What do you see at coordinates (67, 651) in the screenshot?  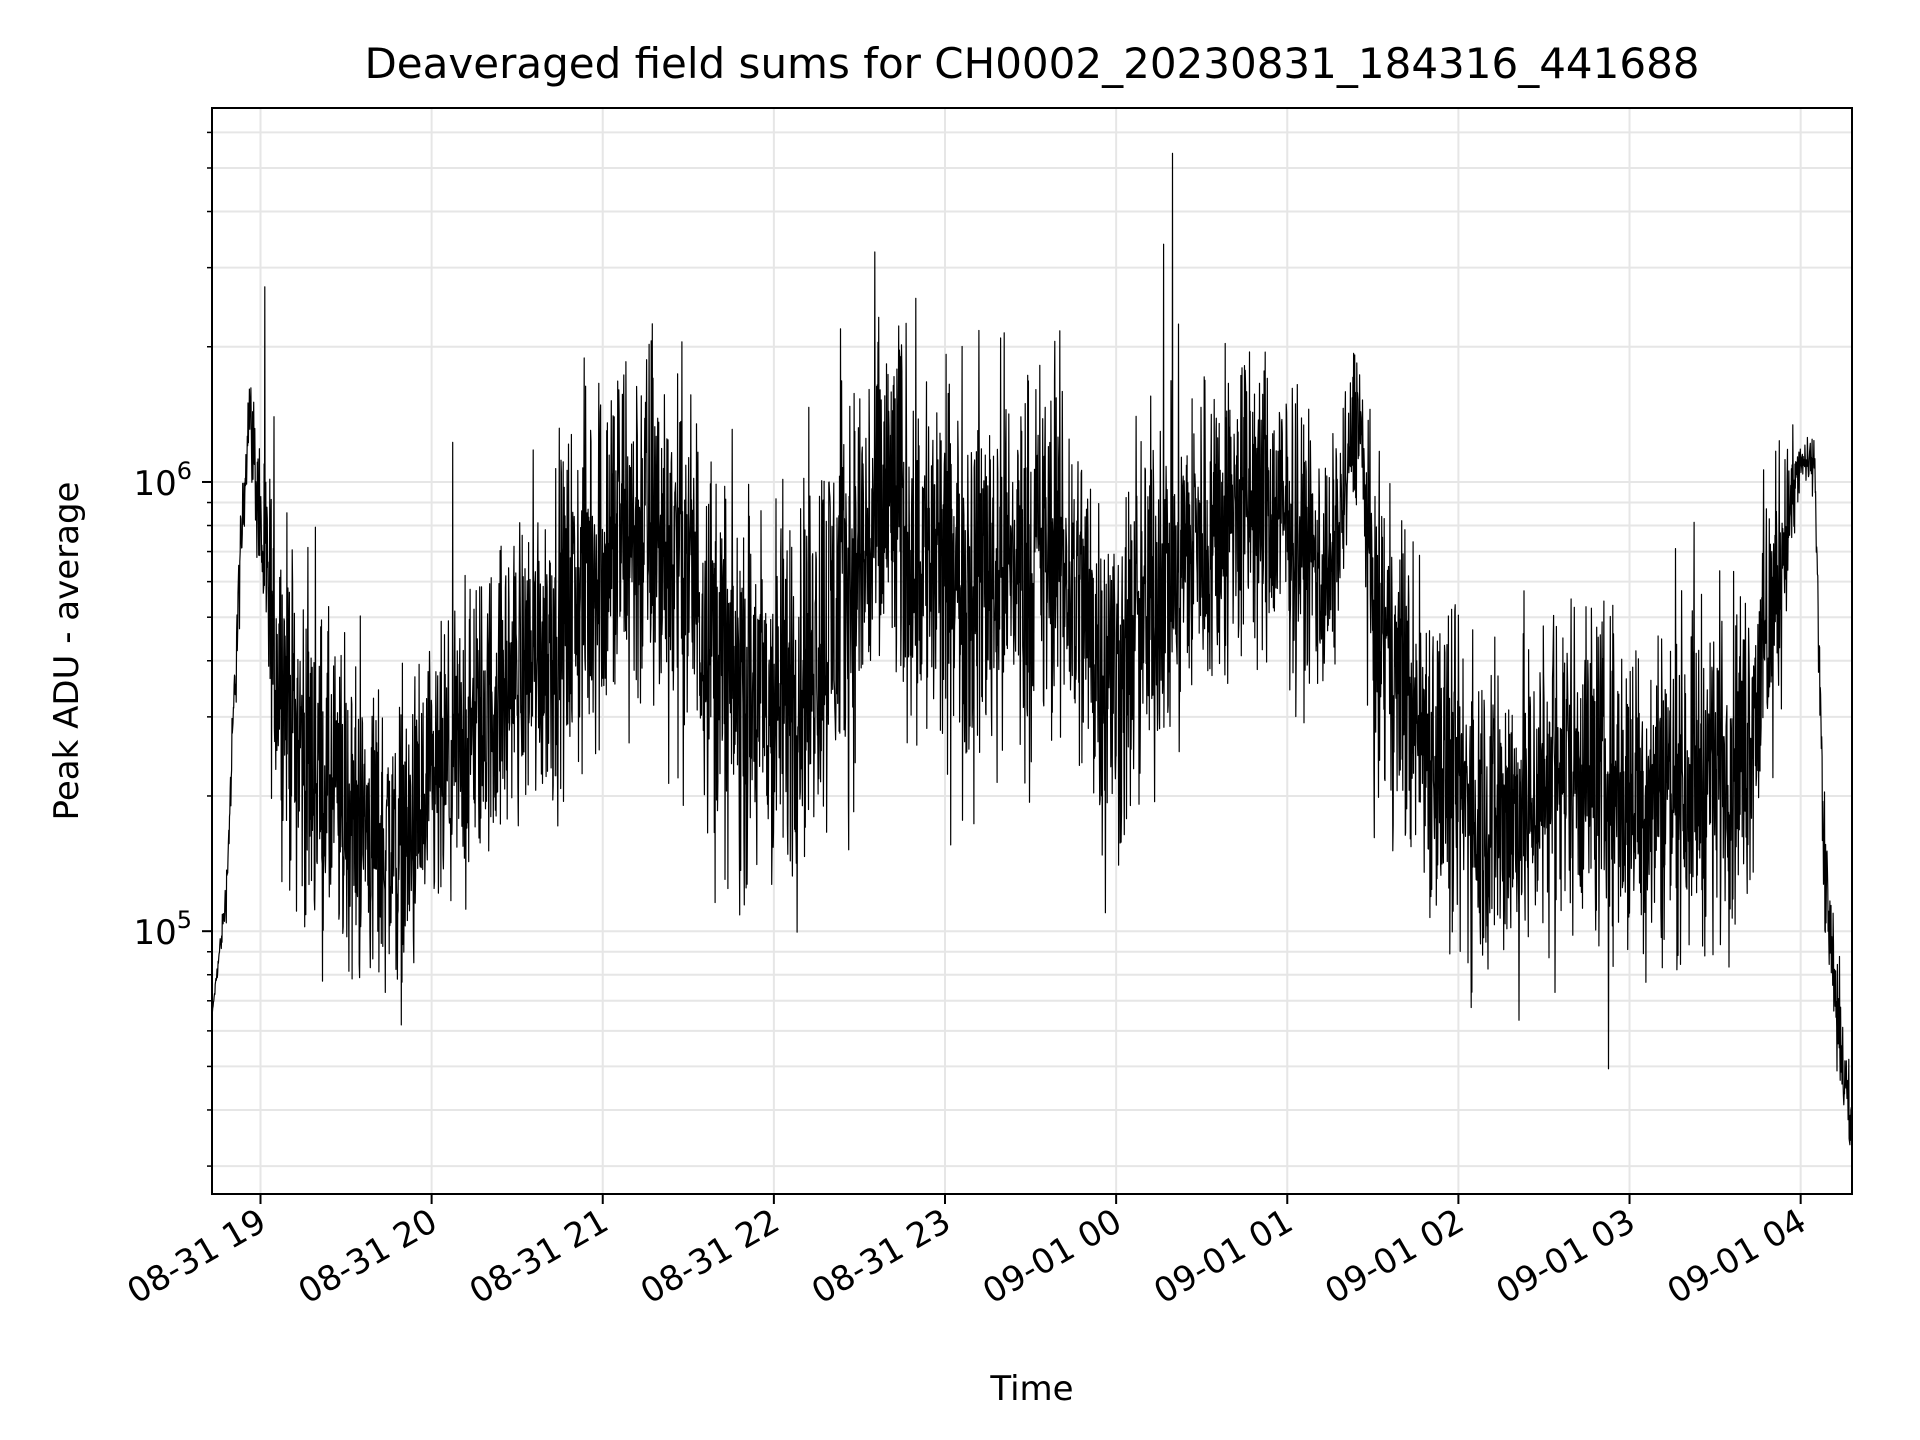 I see `y-axis-label: Peak ADU - average` at bounding box center [67, 651].